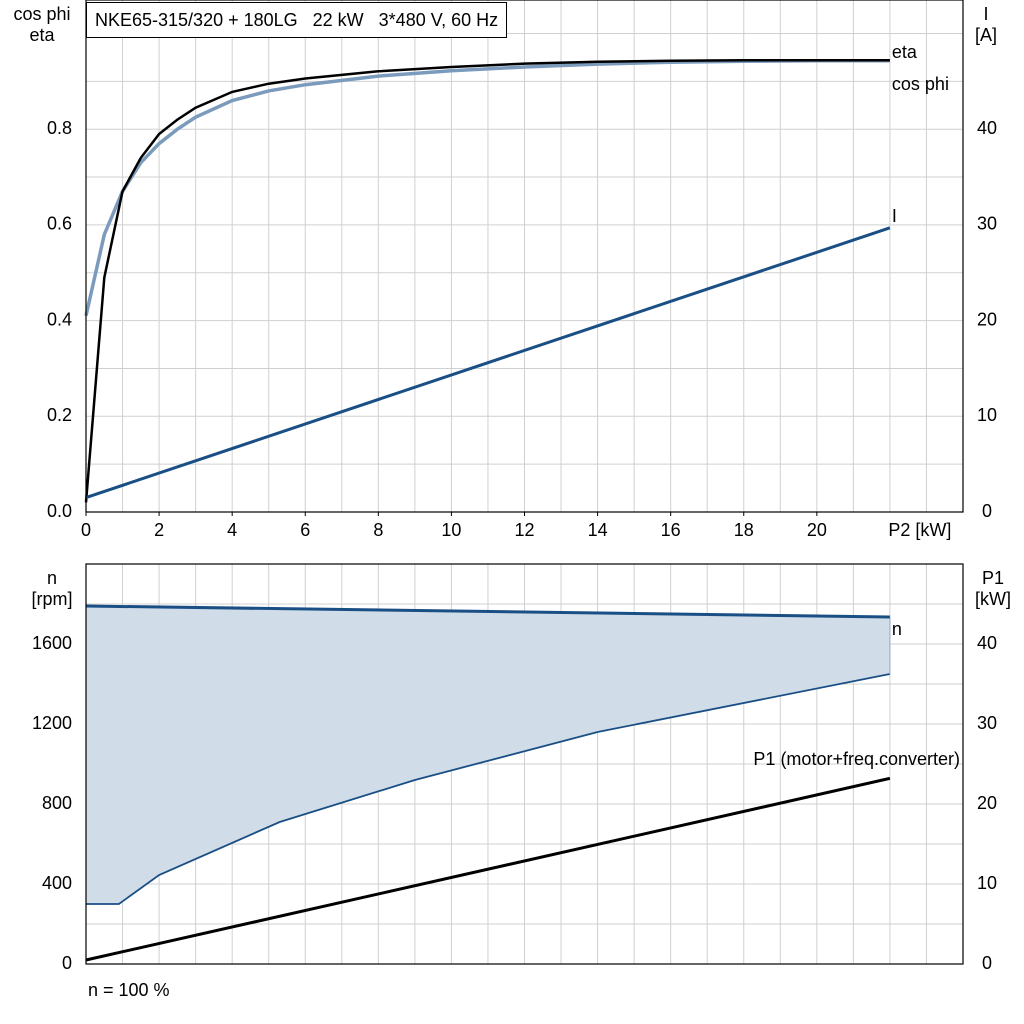 Image resolution: width=1024 pixels, height=1024 pixels. Describe the element at coordinates (524, 530) in the screenshot. I see `x-tick-label: 12` at that location.